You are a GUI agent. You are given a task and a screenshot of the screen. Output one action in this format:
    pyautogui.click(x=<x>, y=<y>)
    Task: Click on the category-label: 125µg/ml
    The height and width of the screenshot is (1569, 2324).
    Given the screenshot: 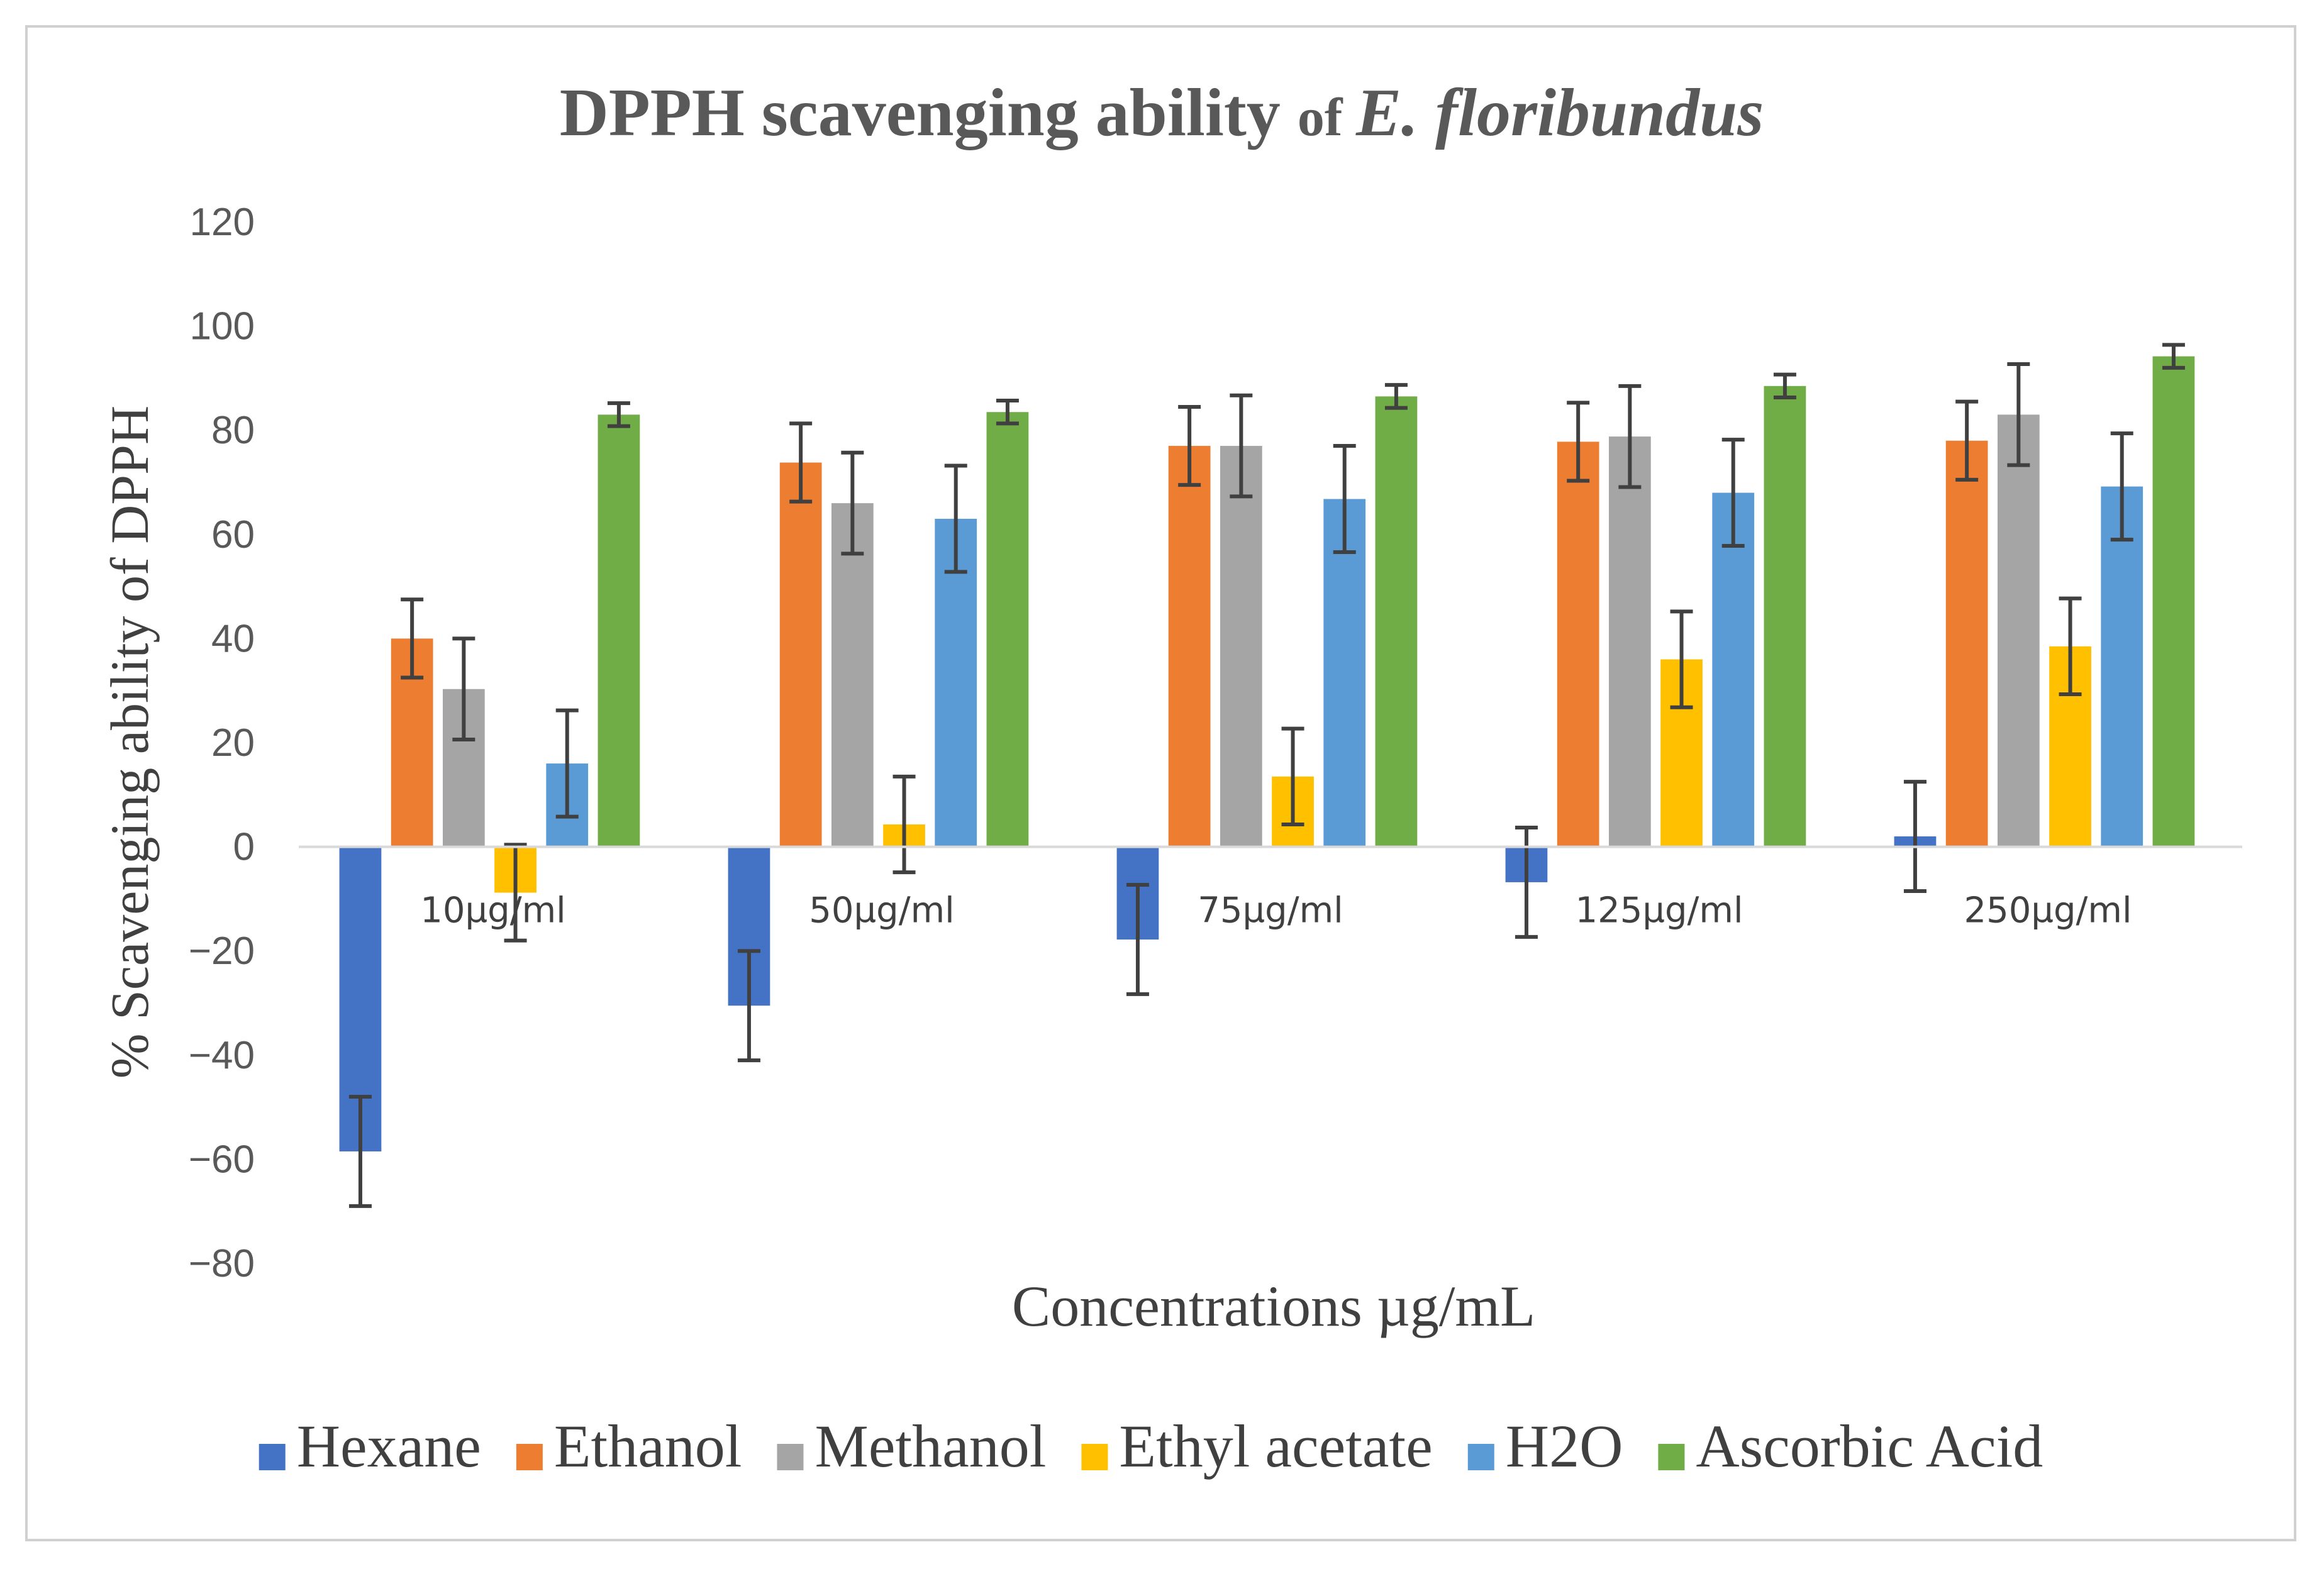 What is the action you would take?
    pyautogui.click(x=1659, y=911)
    